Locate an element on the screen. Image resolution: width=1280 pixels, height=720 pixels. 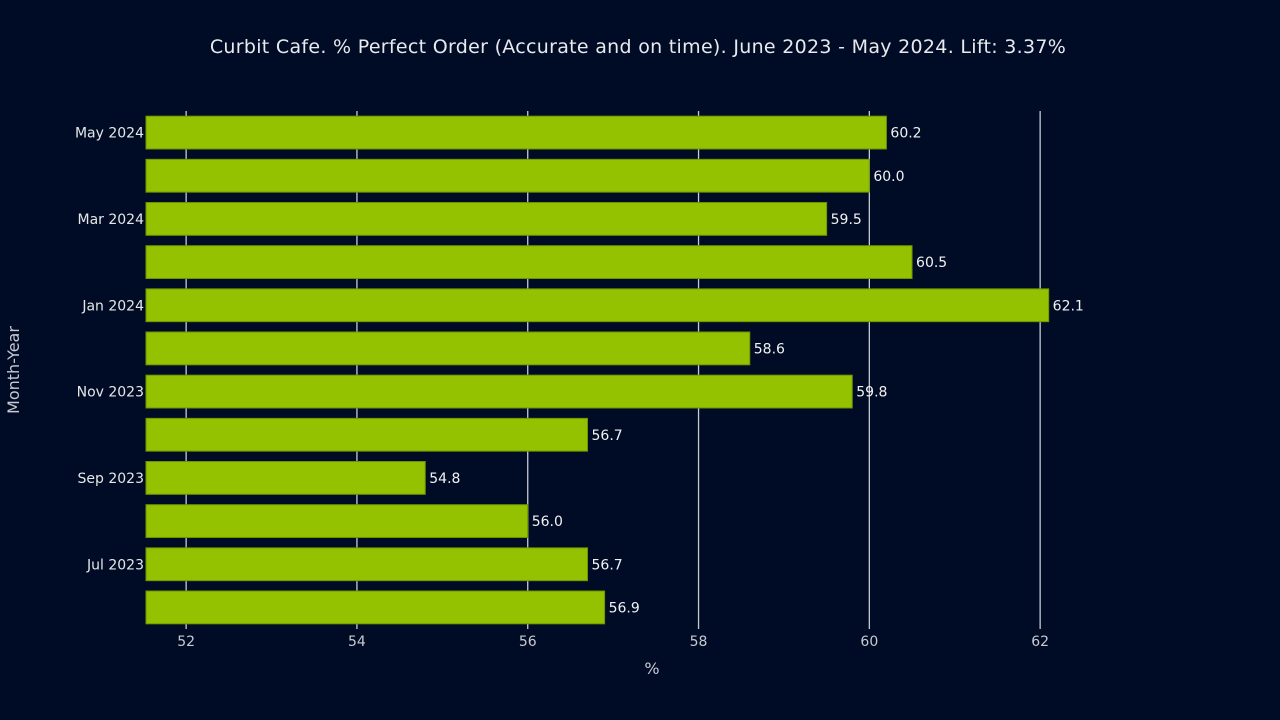
bar-value-label: 60.5 is located at coordinates (931, 263).